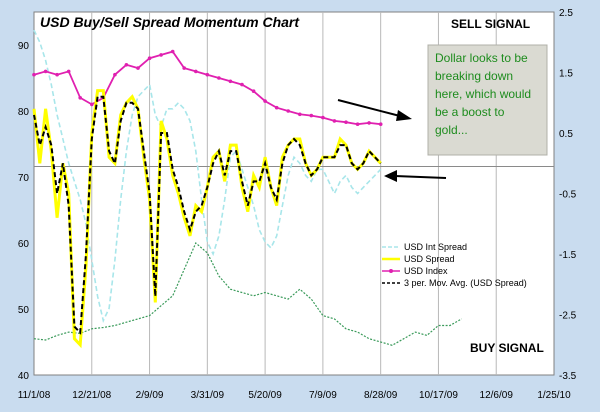  Describe the element at coordinates (24, 244) in the screenshot. I see `y-left-tick-label: 60` at that location.